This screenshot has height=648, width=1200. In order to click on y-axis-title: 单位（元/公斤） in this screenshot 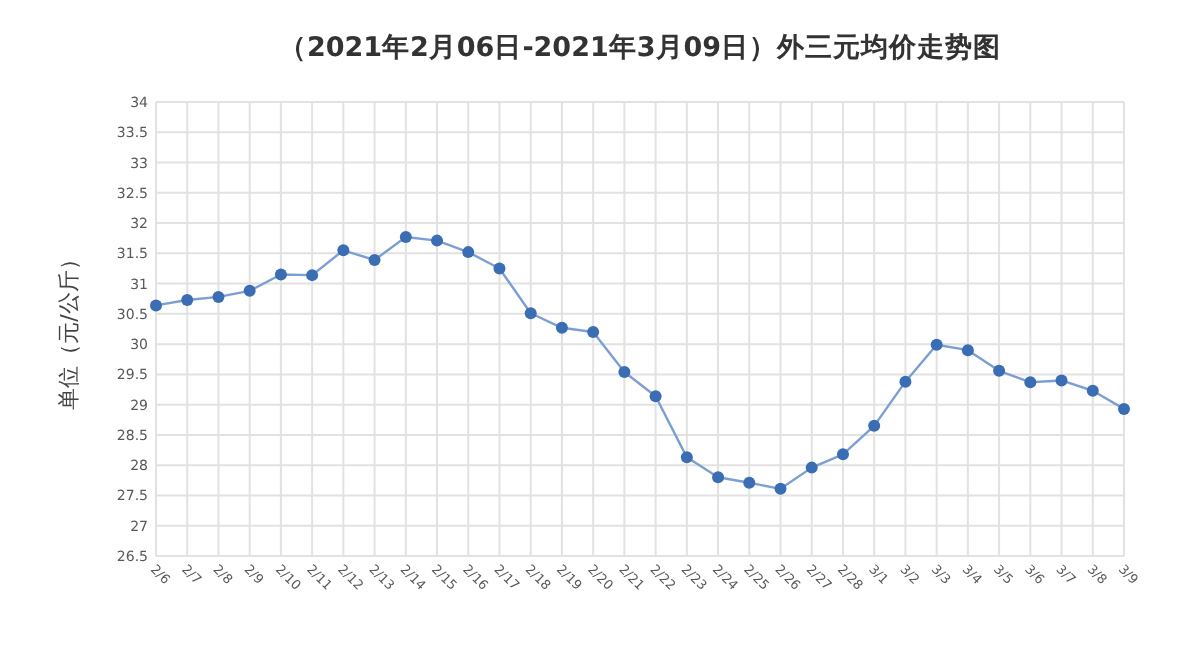, I will do `click(69, 329)`.